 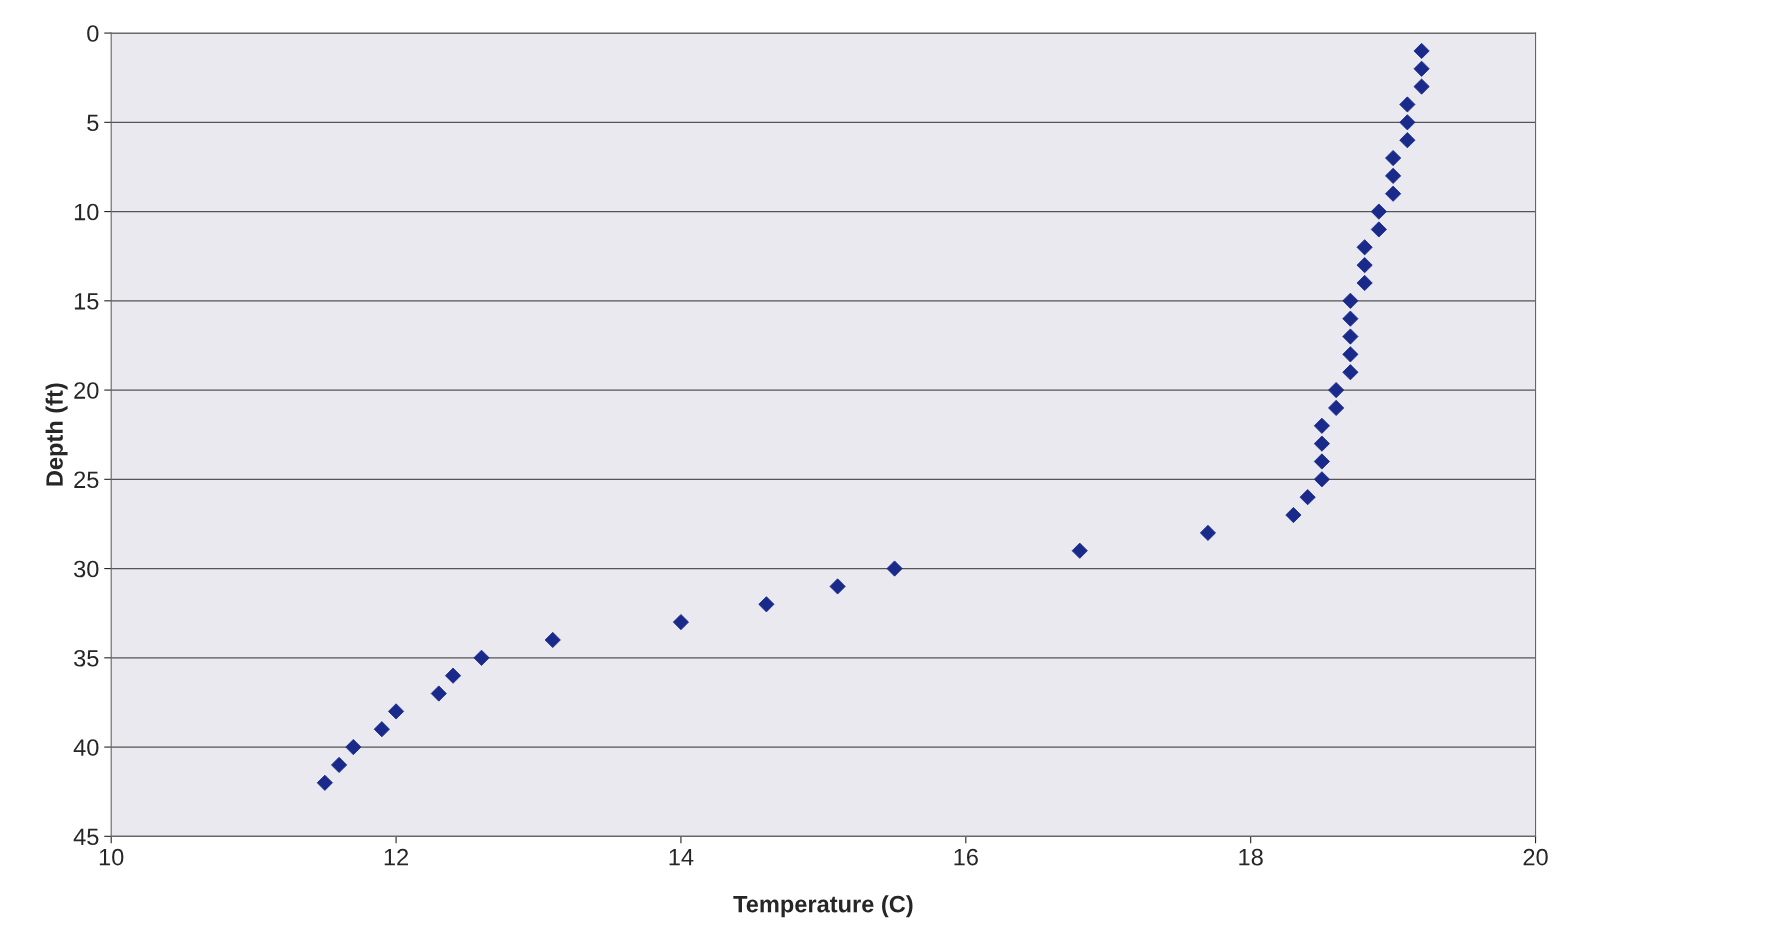 I want to click on y-tick-label: 25, so click(x=86, y=480).